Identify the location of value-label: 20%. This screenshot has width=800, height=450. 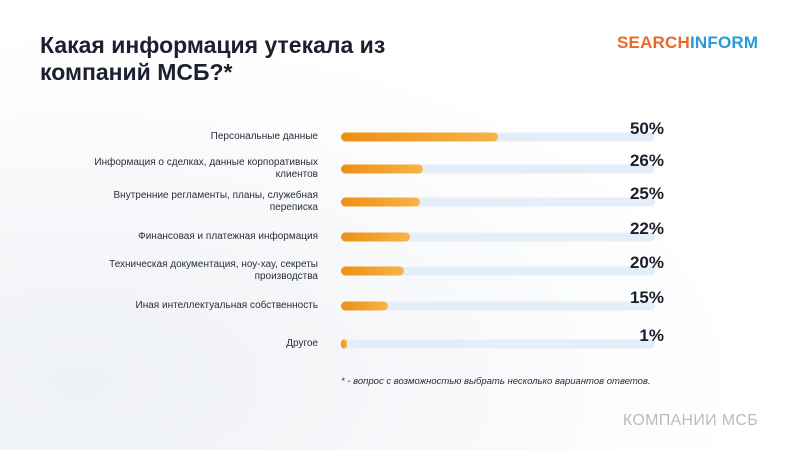
(646, 262).